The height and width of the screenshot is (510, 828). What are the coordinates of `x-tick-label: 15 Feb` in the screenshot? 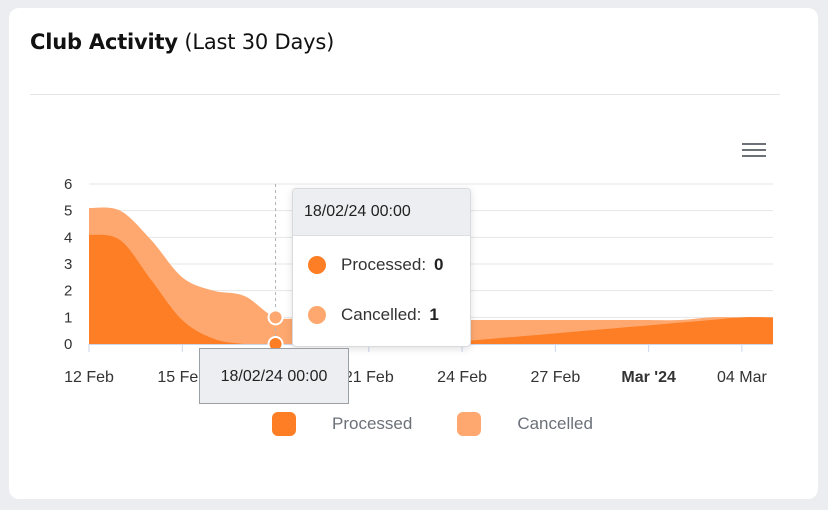 It's located at (182, 377).